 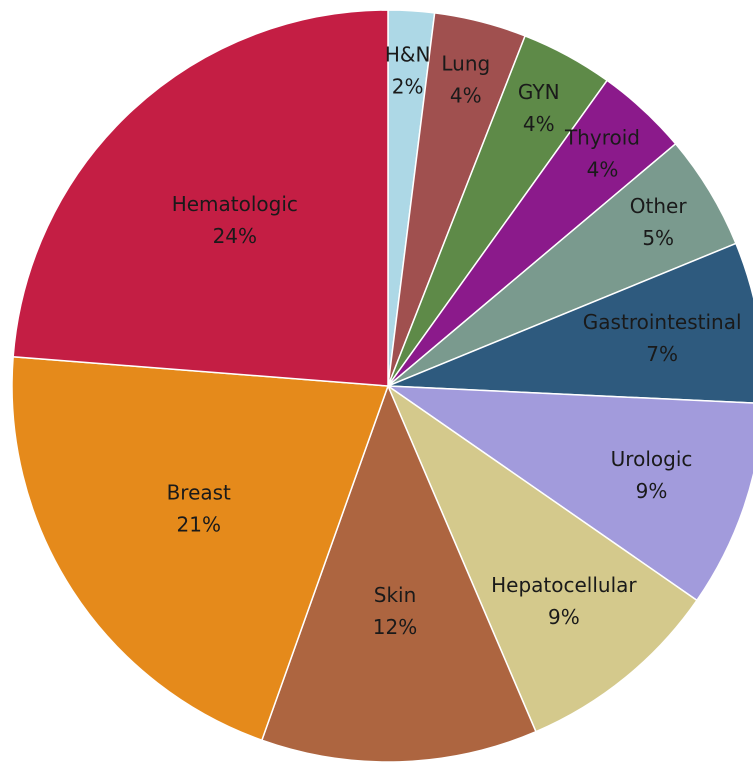 What do you see at coordinates (235, 236) in the screenshot?
I see `slice-value-label: 24%` at bounding box center [235, 236].